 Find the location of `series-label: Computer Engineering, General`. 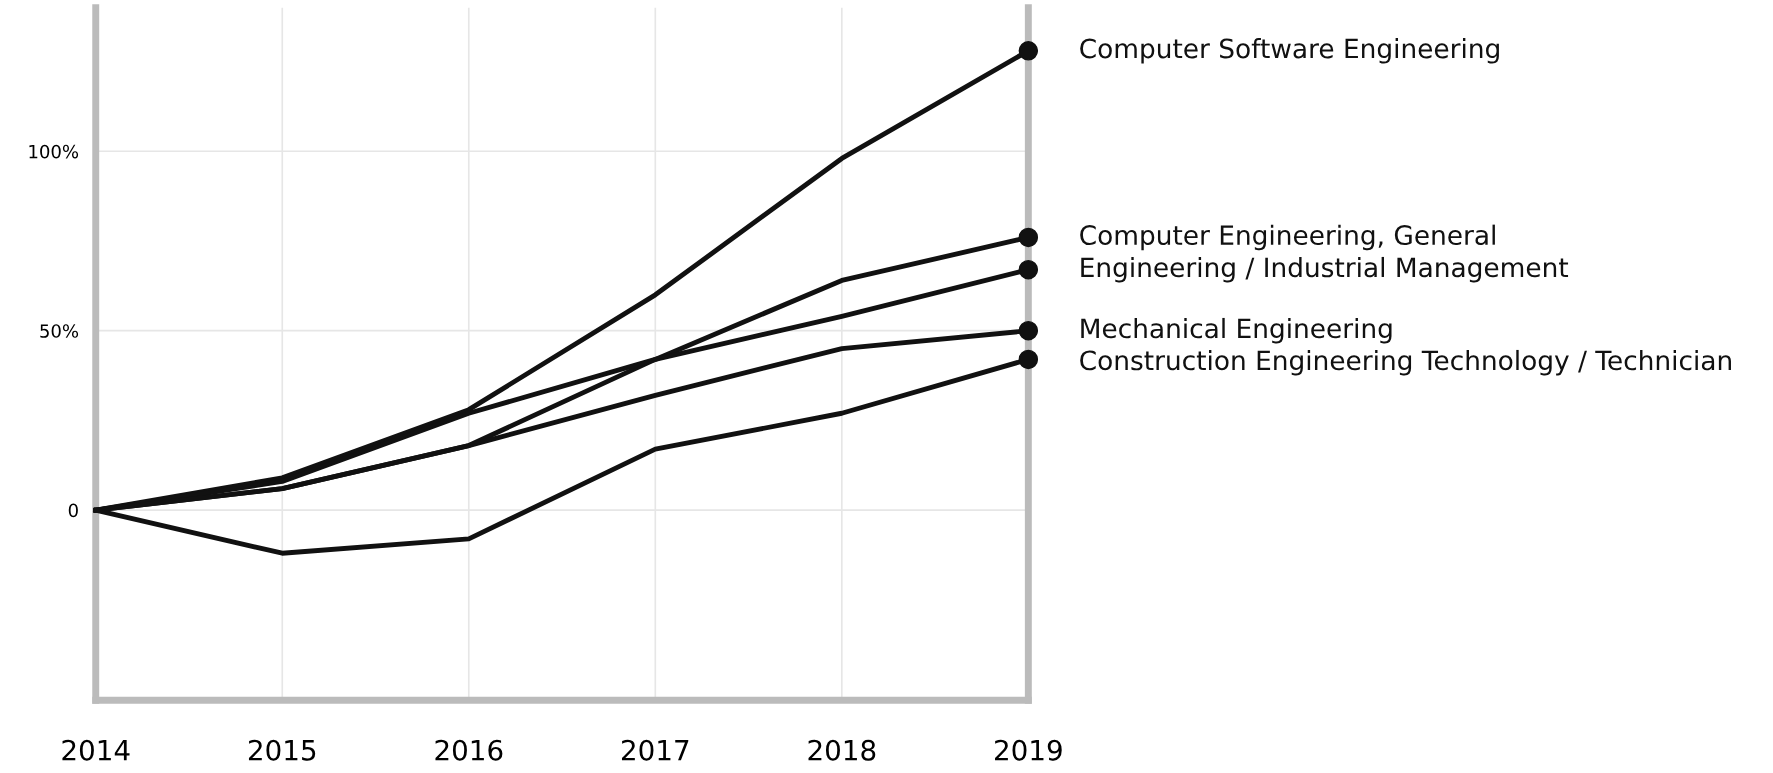

series-label: Computer Engineering, General is located at coordinates (1287, 237).